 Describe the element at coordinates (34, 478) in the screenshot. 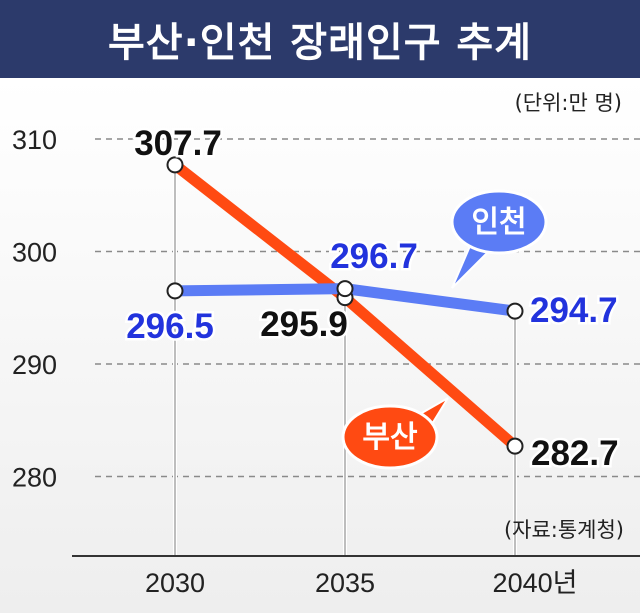

I see `y-tick-label: 280` at that location.